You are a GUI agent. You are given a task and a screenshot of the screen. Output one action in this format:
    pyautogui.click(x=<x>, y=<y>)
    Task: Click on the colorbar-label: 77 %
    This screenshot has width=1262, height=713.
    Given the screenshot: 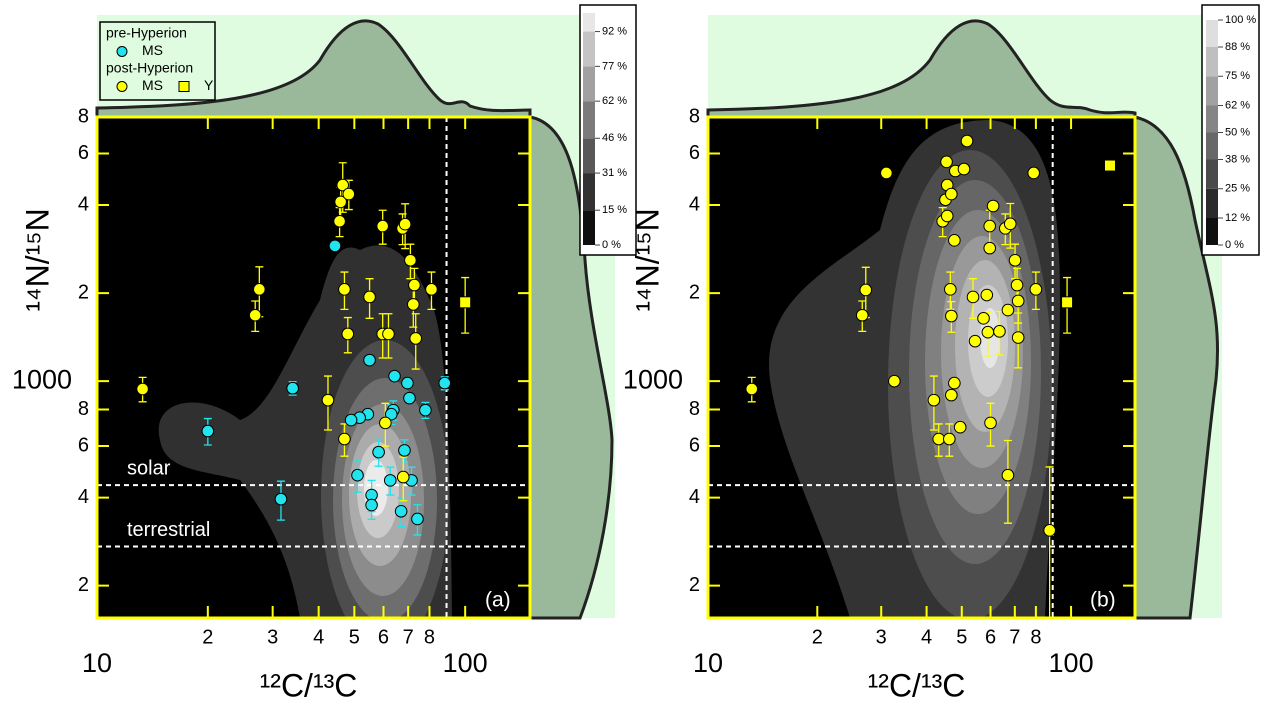 What is the action you would take?
    pyautogui.click(x=614, y=66)
    